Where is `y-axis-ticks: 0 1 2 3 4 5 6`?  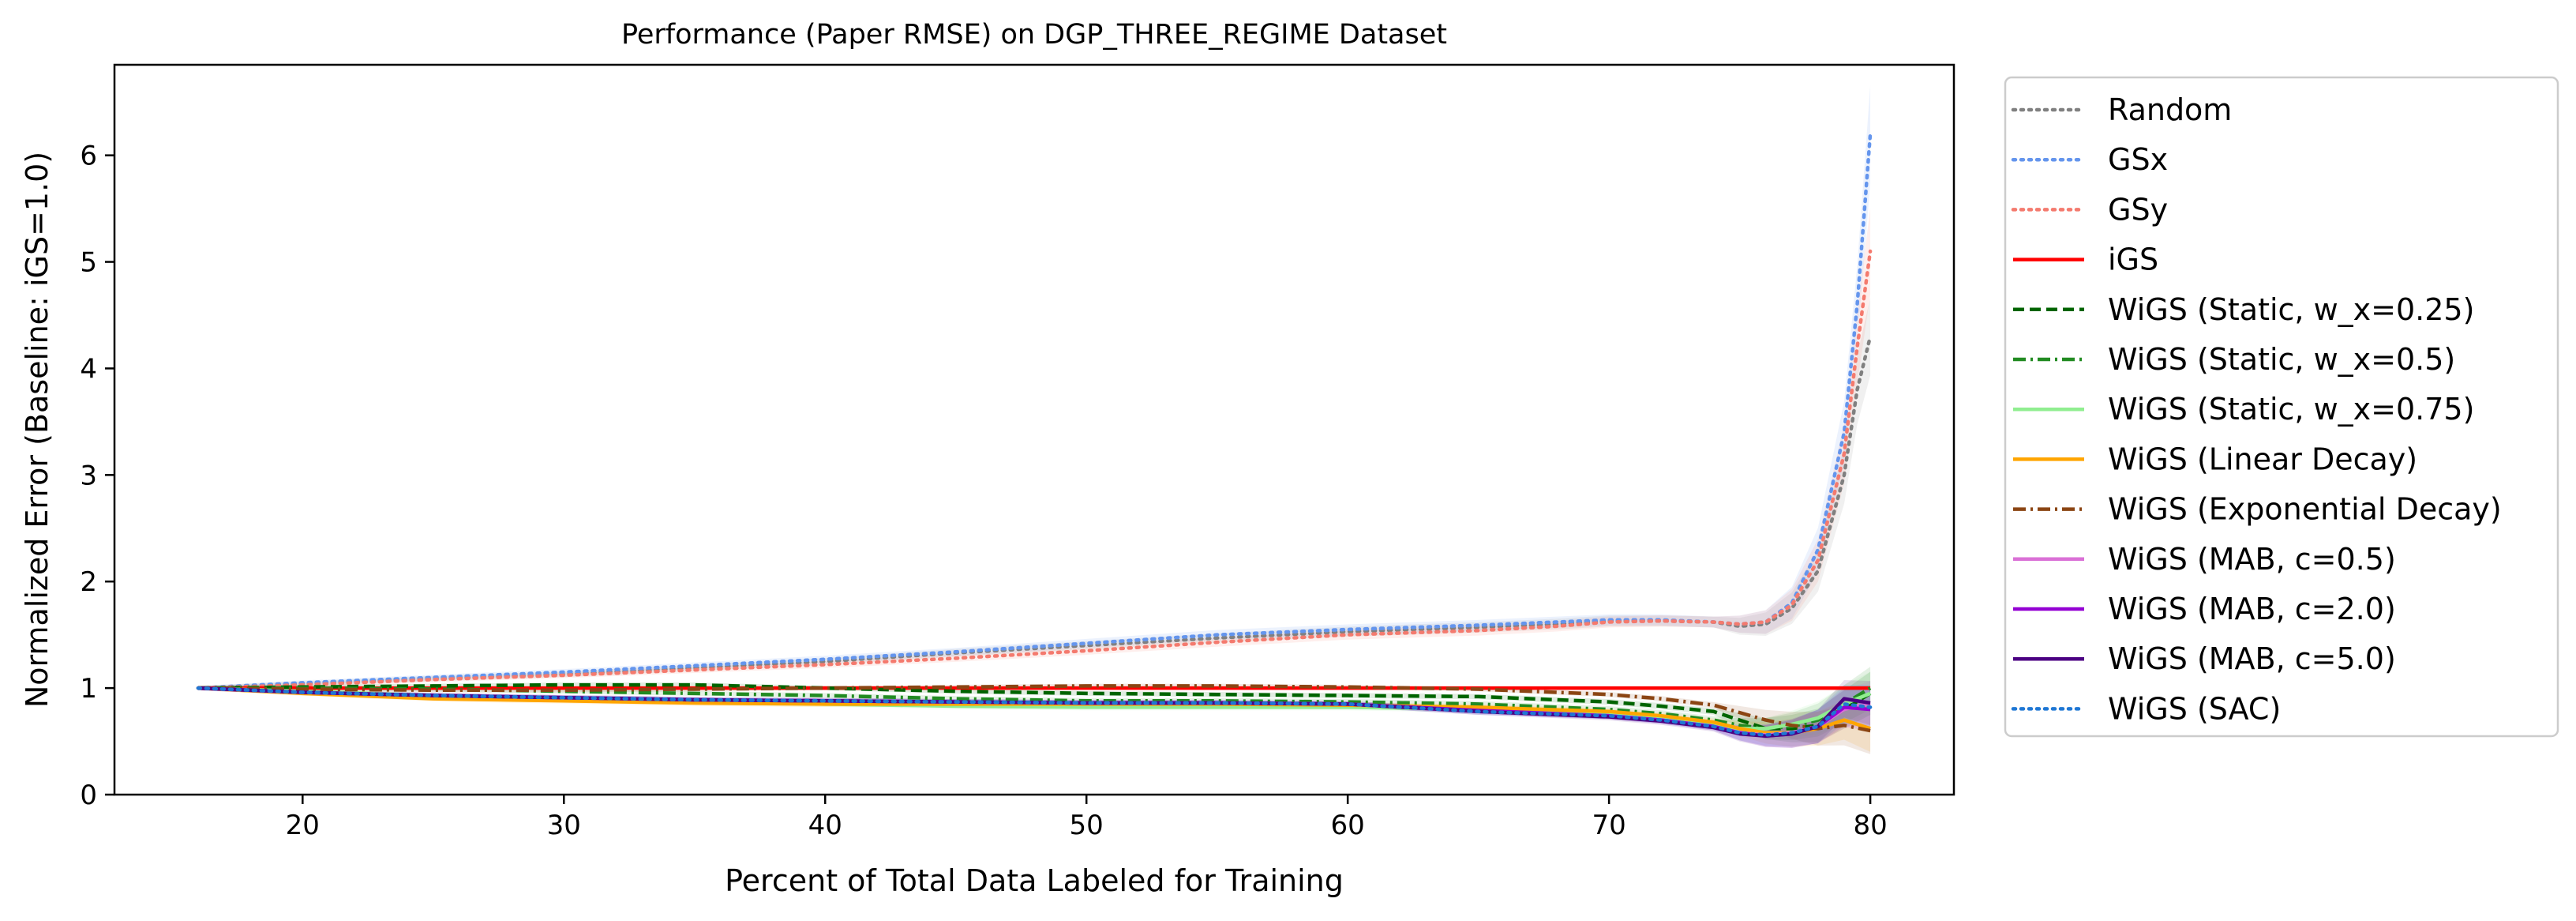 y-axis-ticks: 0 1 2 3 4 5 6 is located at coordinates (97, 476).